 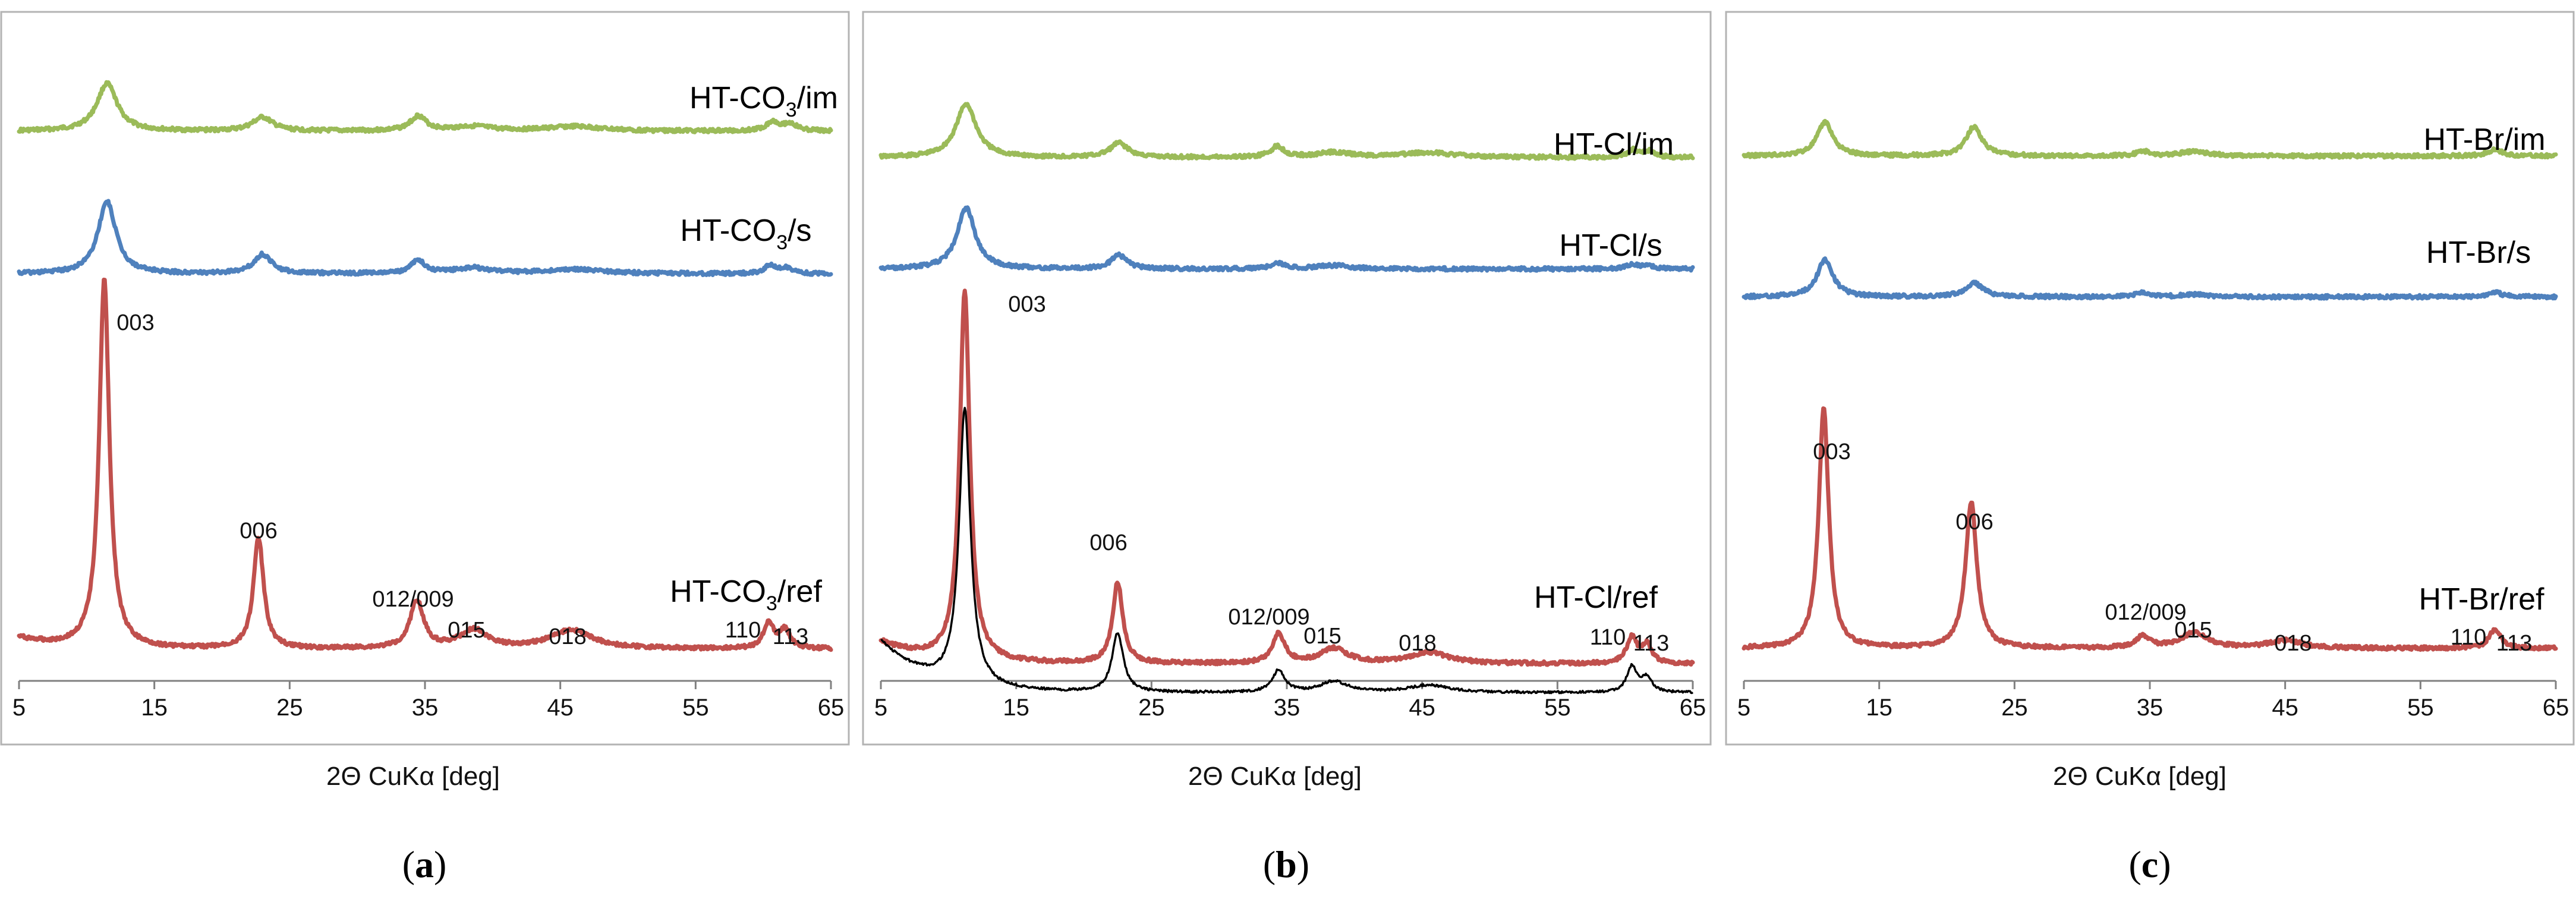 I want to click on panel-a-xlabel: 2Θ CuKα [deg], so click(x=413, y=776).